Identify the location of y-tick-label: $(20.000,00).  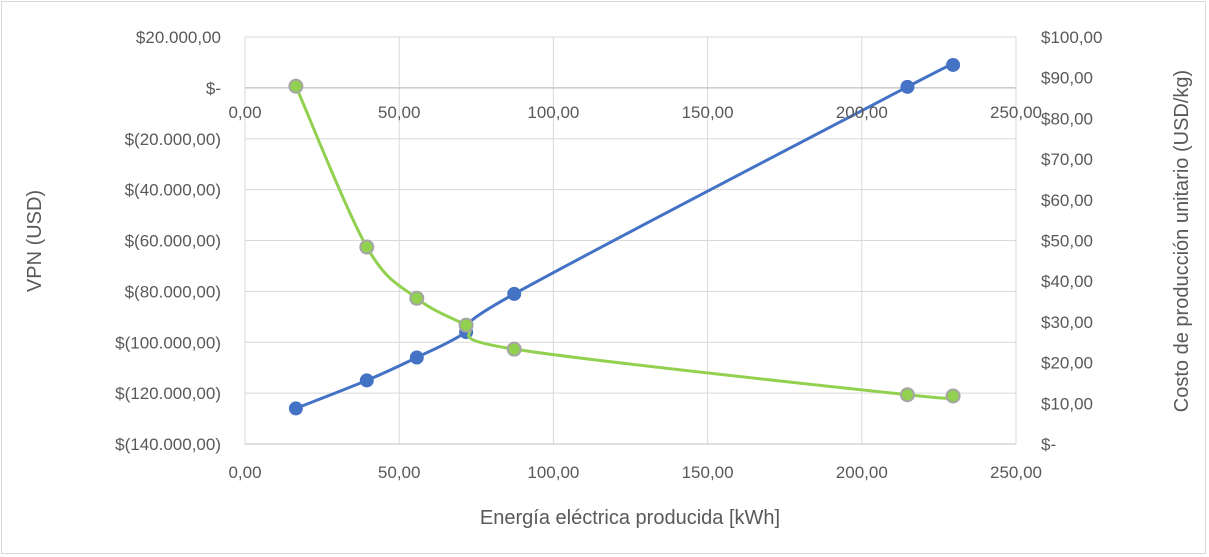
(173, 139).